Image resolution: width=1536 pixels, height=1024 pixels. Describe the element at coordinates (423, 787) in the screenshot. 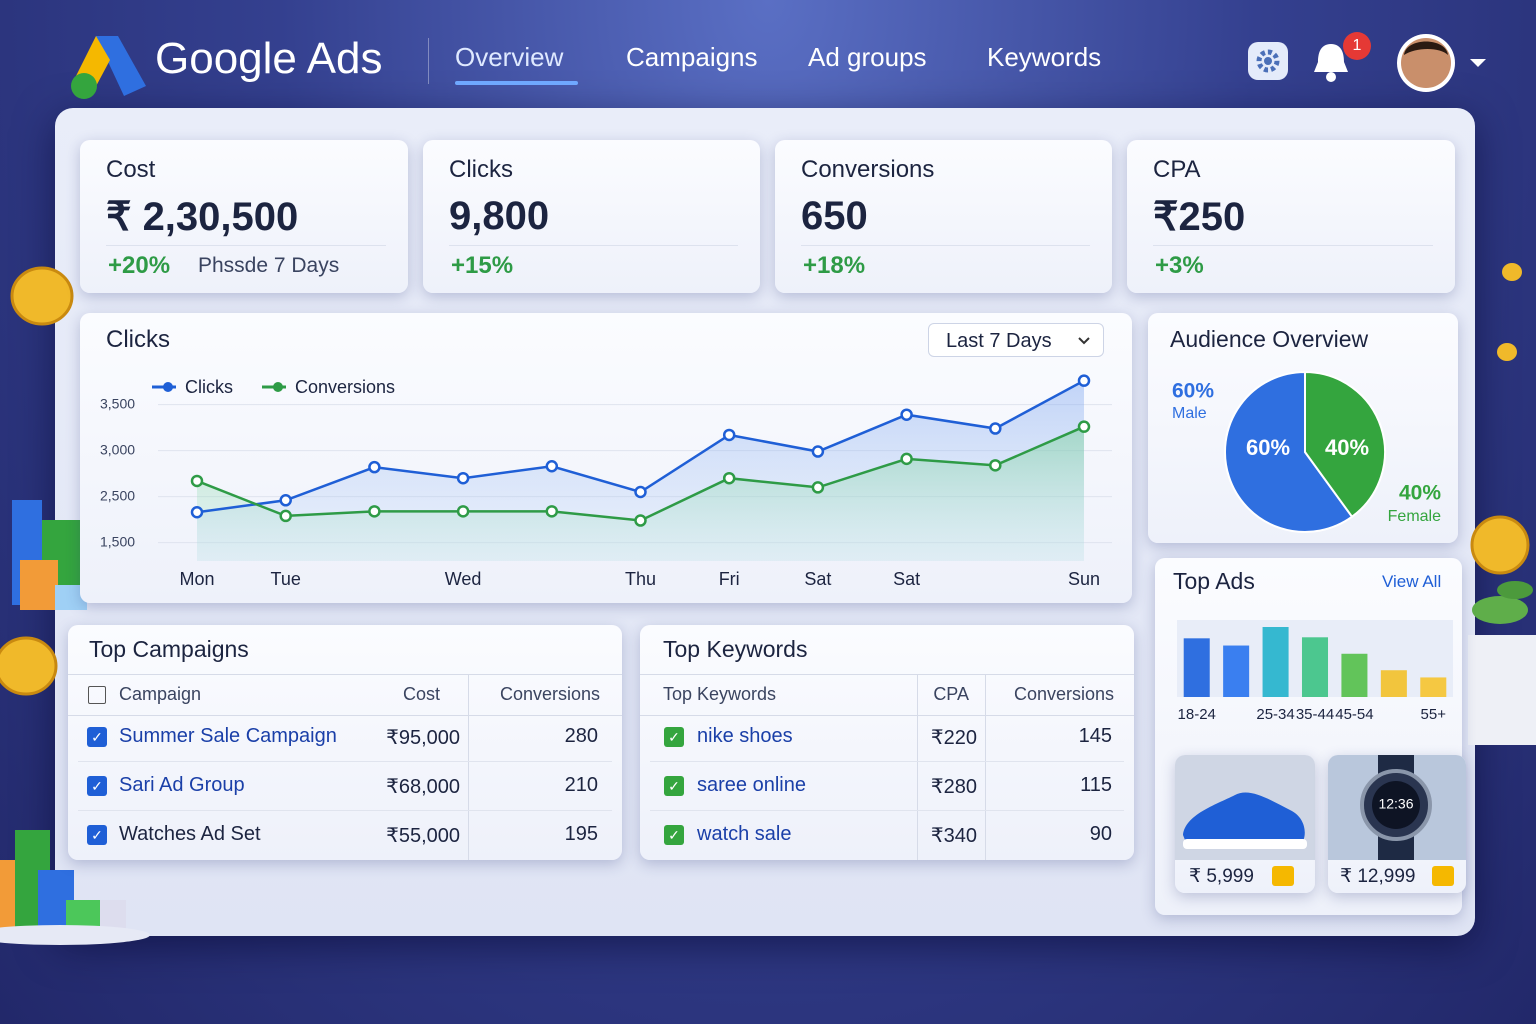

I see `row-cost: ₹68,000` at that location.